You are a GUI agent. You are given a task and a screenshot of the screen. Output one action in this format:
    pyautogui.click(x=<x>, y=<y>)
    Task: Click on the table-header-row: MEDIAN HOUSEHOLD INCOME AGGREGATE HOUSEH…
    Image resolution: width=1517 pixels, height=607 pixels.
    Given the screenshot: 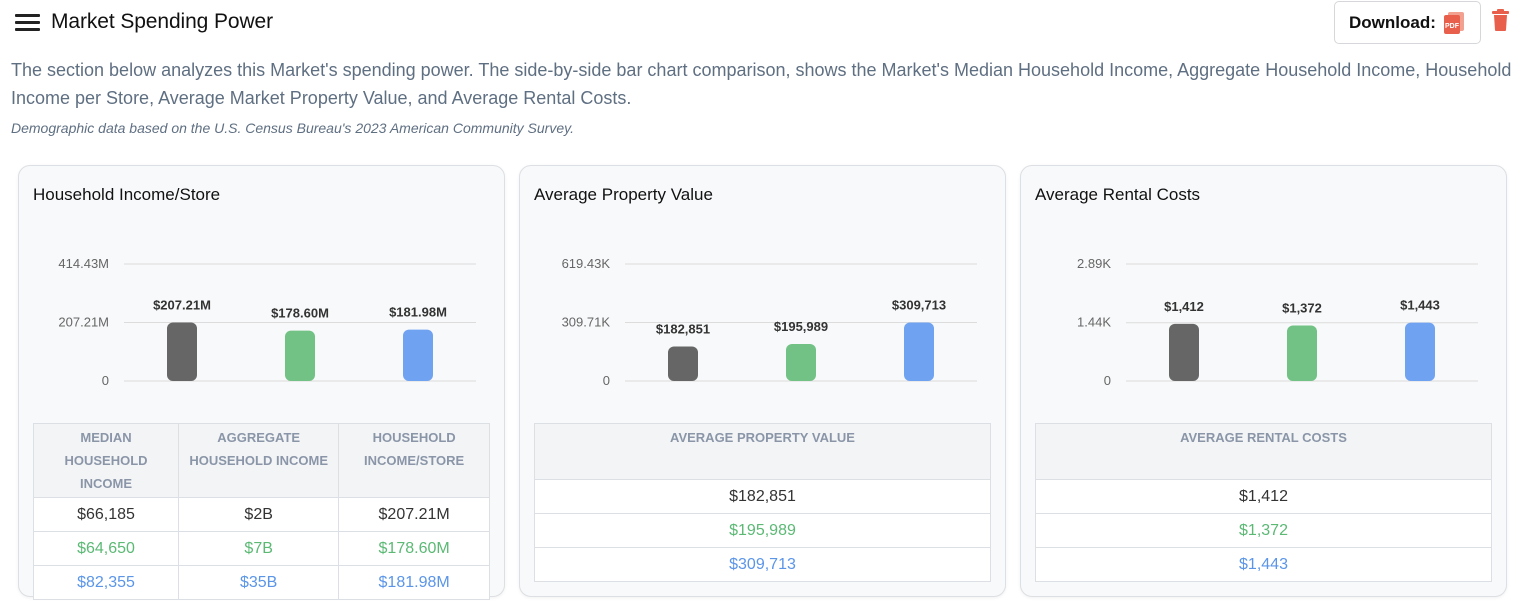 What is the action you would take?
    pyautogui.click(x=261, y=460)
    